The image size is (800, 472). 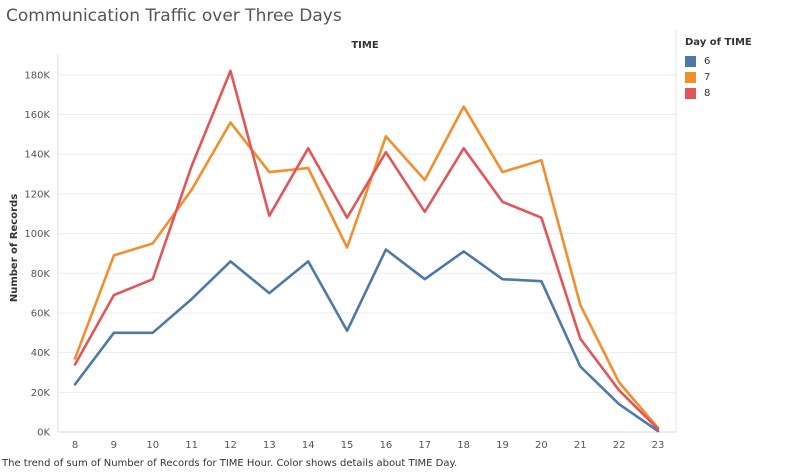 I want to click on y-tick-label: 0K, so click(x=43, y=433).